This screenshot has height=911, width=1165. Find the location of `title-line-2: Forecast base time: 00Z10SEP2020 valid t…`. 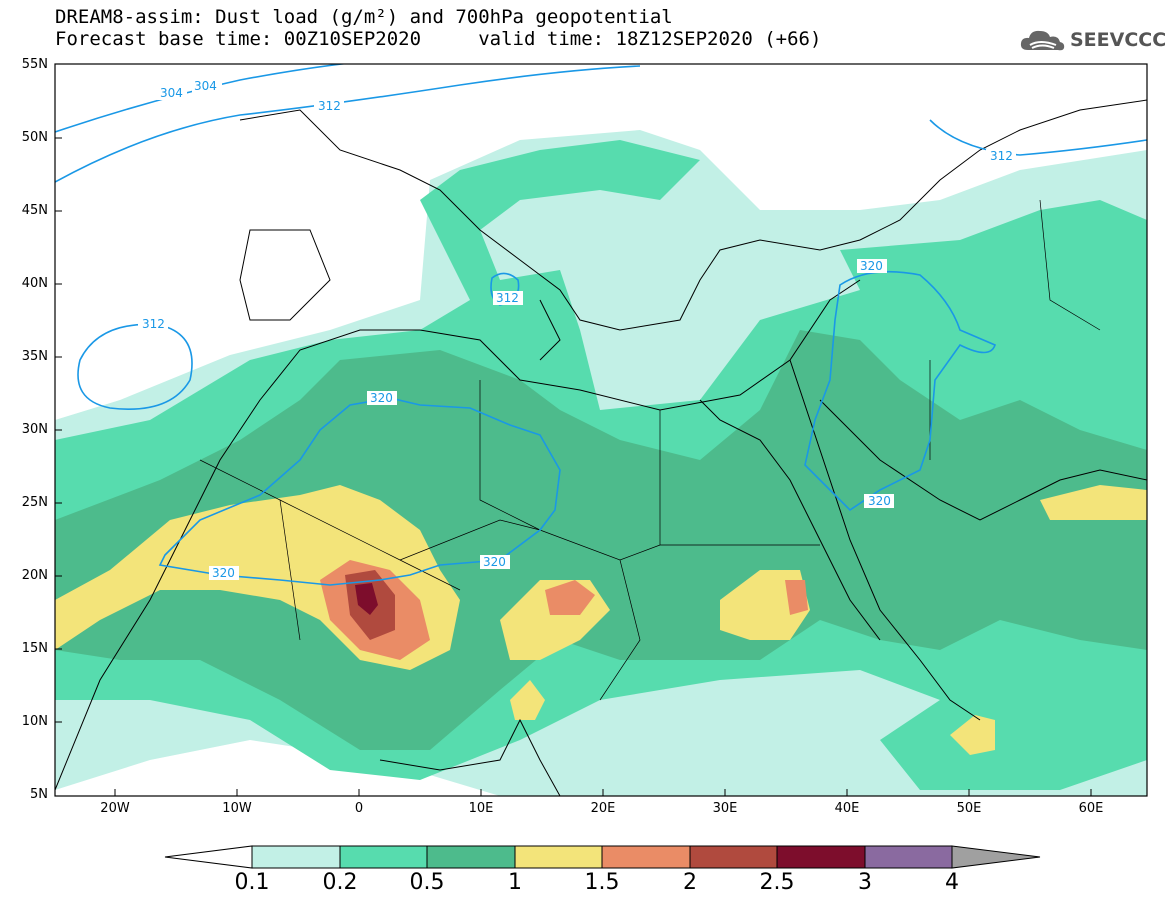

title-line-2: Forecast base time: 00Z10SEP2020 valid t… is located at coordinates (438, 39).